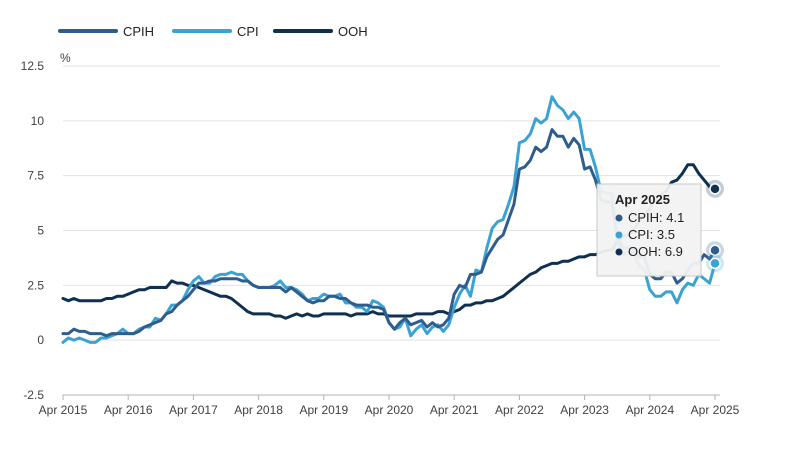 This screenshot has width=800, height=454. I want to click on x-tick-label: Apr 2015, so click(63, 410).